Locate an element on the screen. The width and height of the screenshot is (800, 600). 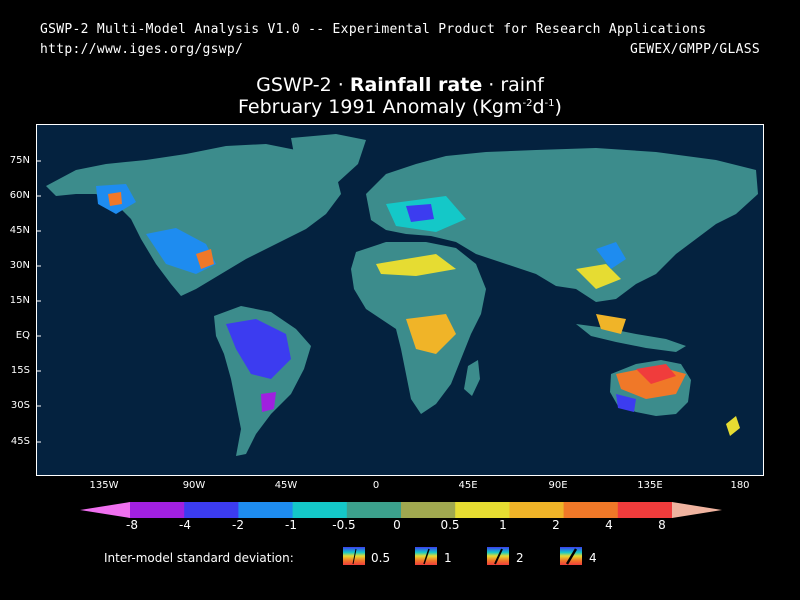
landmass-greenland is located at coordinates (328, 162).